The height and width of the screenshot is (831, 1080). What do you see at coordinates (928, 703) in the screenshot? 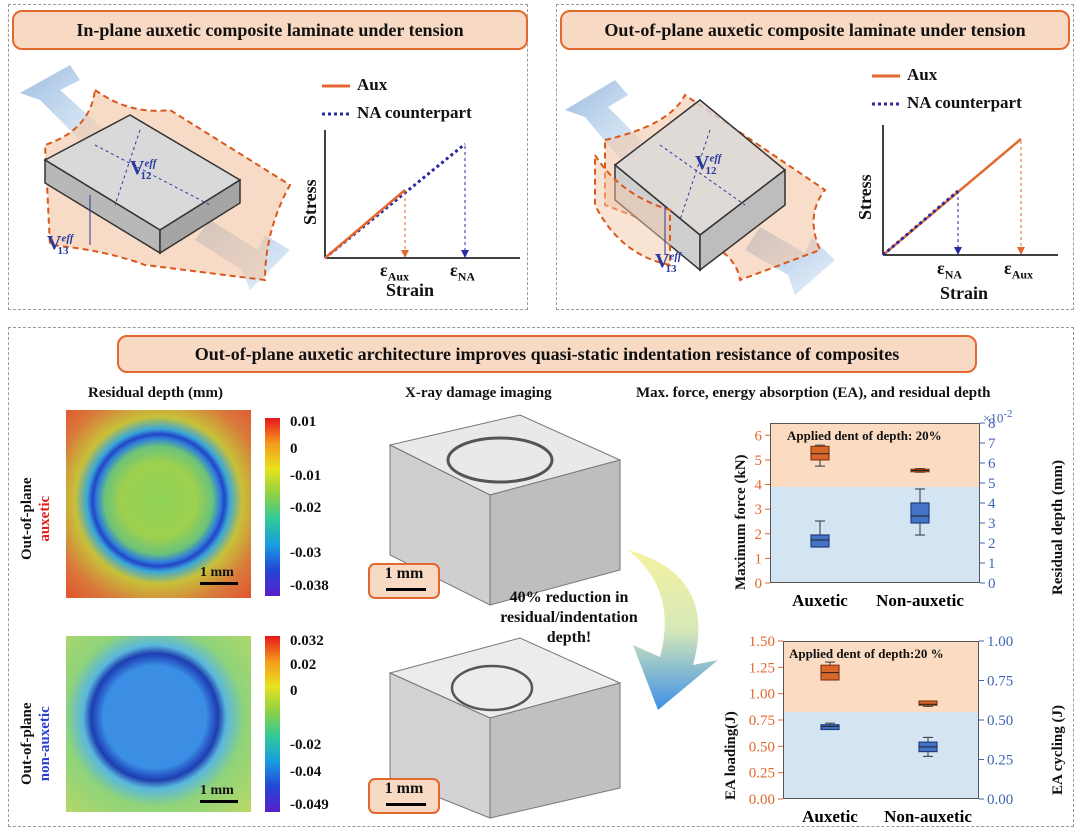
I see `ea-loading-box` at bounding box center [928, 703].